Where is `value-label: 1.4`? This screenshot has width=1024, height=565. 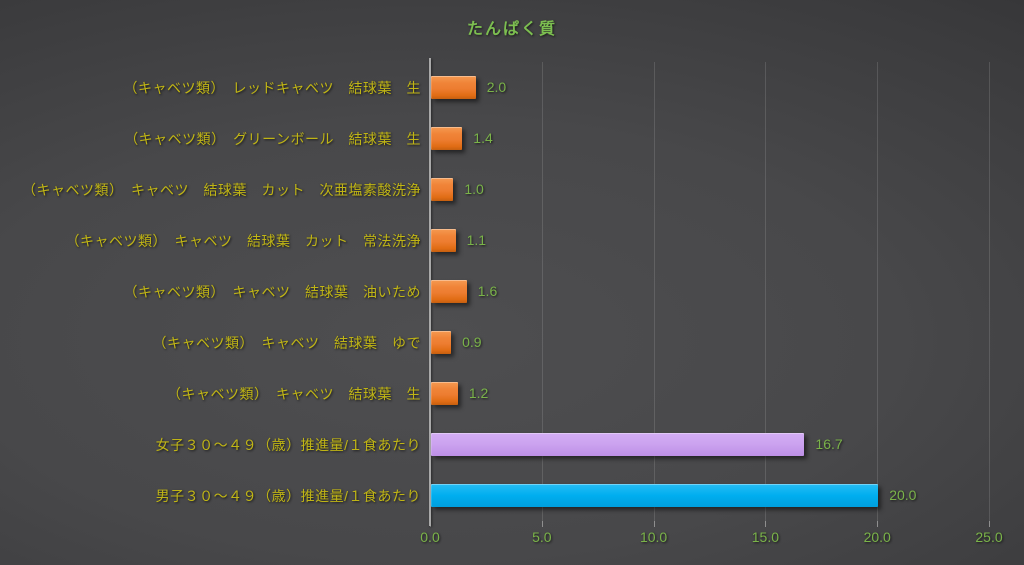
value-label: 1.4 is located at coordinates (483, 138).